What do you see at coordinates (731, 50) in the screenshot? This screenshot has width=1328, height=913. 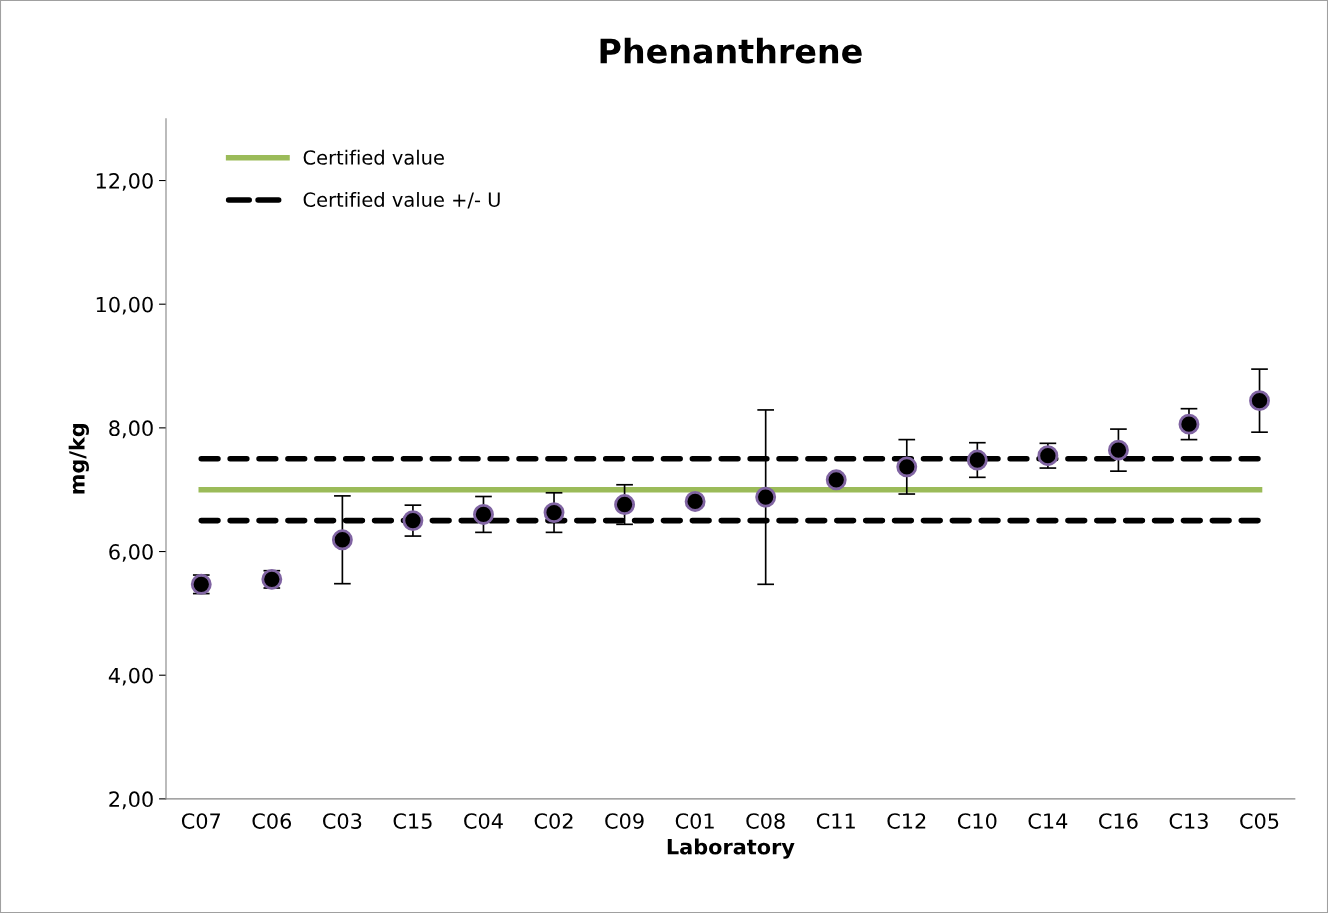 I see `chart-title: Phenanthrene` at bounding box center [731, 50].